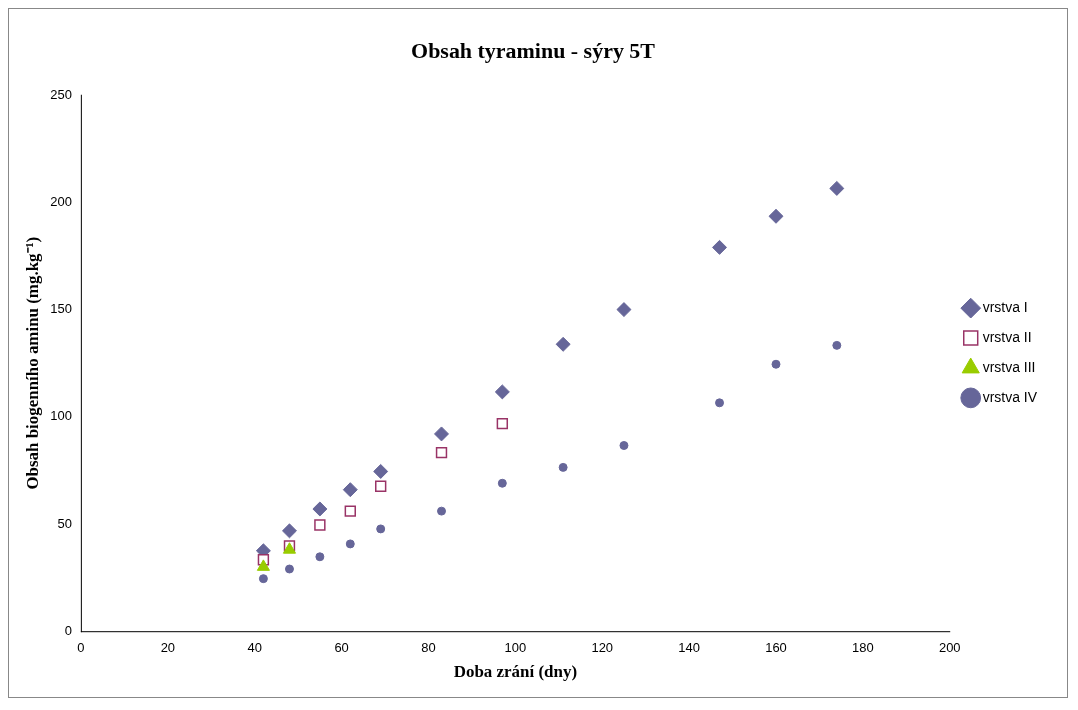  Describe the element at coordinates (341, 647) in the screenshot. I see `x-tick-label: 60` at that location.